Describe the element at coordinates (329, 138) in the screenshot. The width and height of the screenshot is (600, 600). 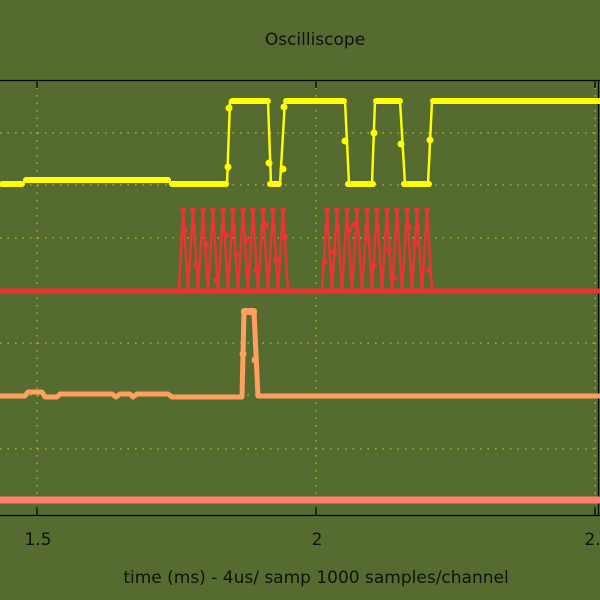
I see `trace-ch1-markers` at that location.